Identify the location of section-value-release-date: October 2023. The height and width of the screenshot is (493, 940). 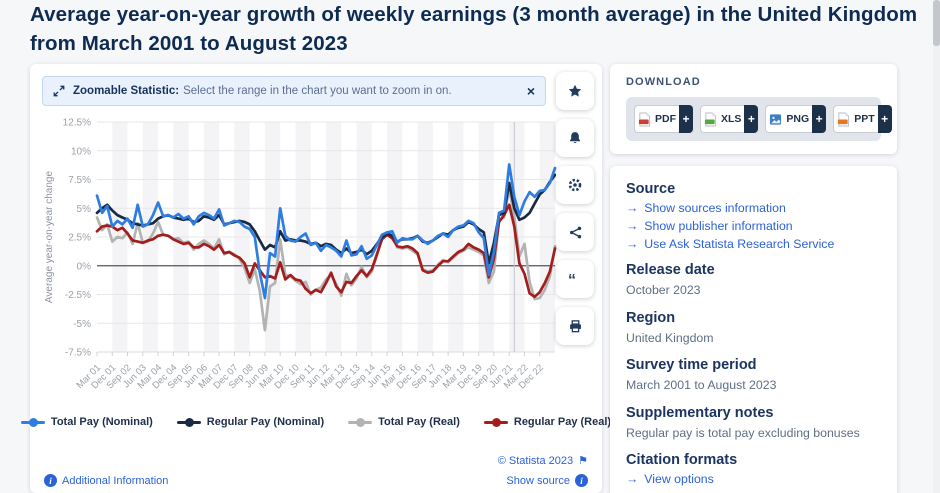
(663, 290).